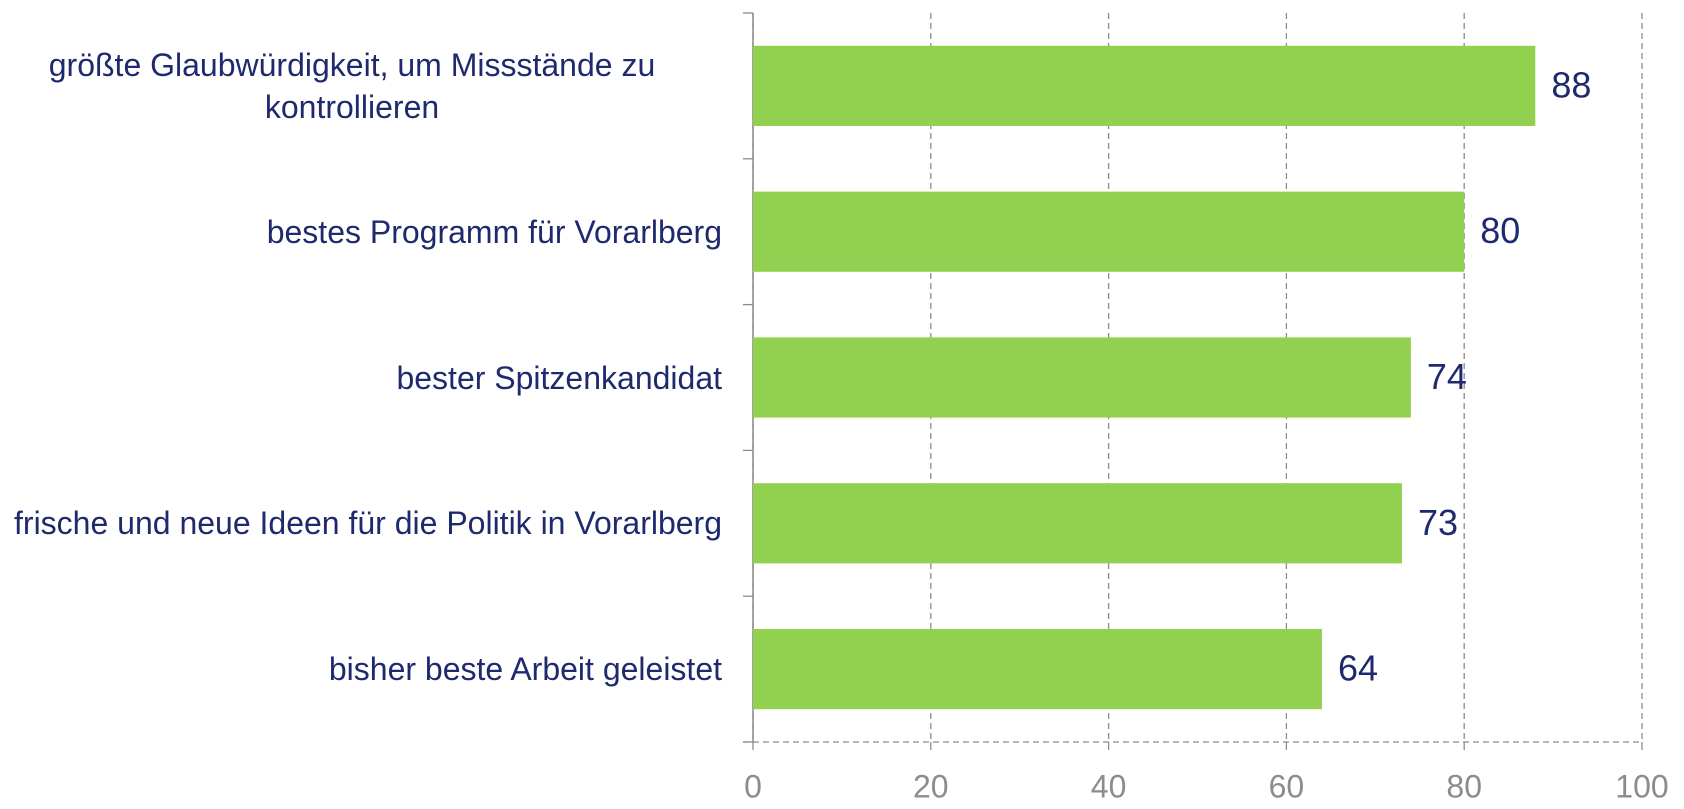 The height and width of the screenshot is (809, 1684). I want to click on category-label-box: bestes Programm für Vorarlberg, so click(361, 232).